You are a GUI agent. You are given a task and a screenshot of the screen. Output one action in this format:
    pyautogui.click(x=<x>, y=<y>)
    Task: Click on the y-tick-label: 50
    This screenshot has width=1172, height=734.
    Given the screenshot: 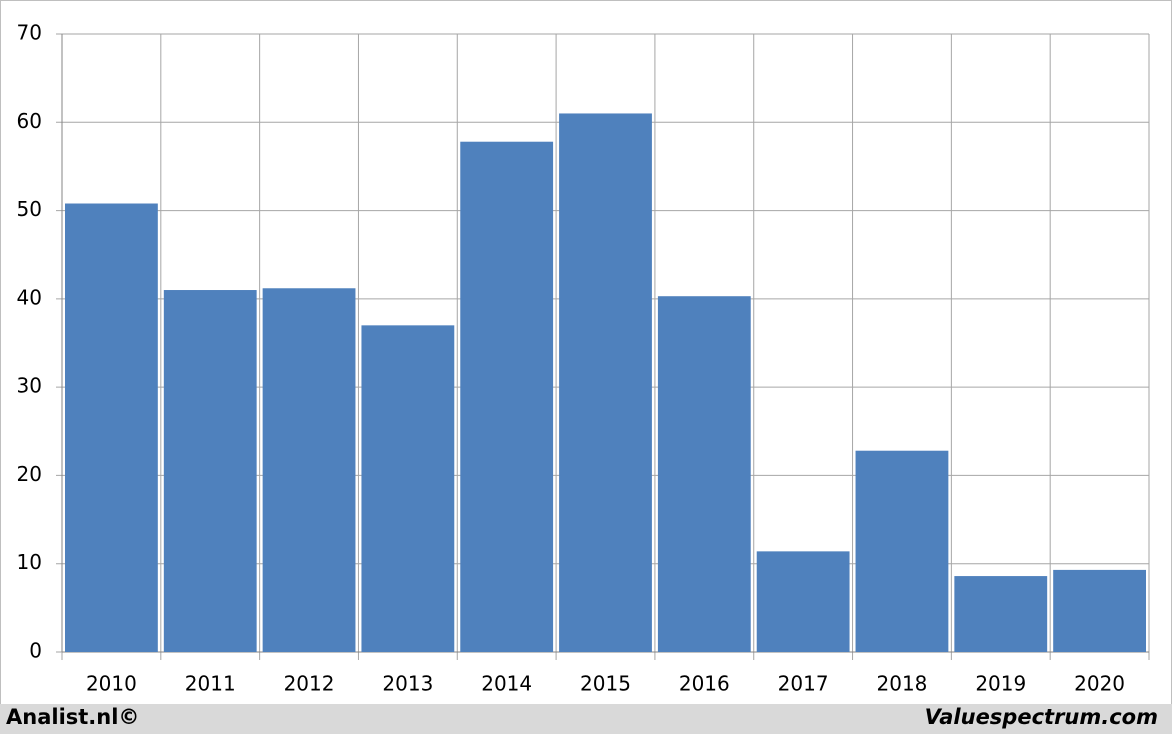 What is the action you would take?
    pyautogui.click(x=29, y=209)
    